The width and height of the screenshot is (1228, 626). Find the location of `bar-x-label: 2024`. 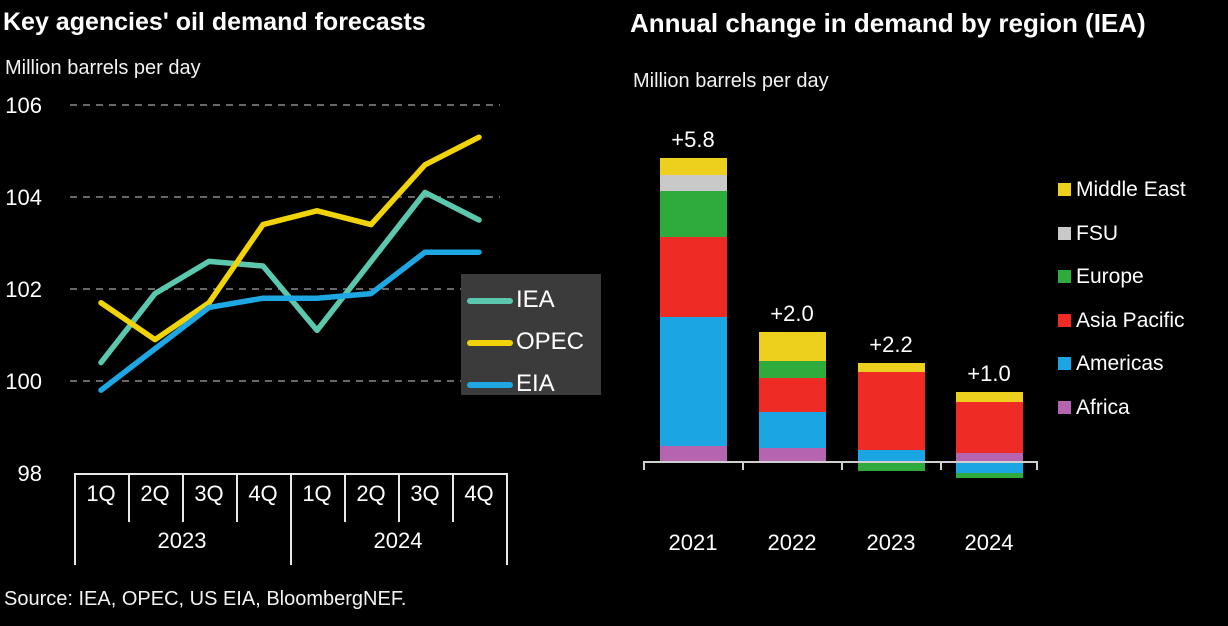

bar-x-label: 2024 is located at coordinates (989, 542).